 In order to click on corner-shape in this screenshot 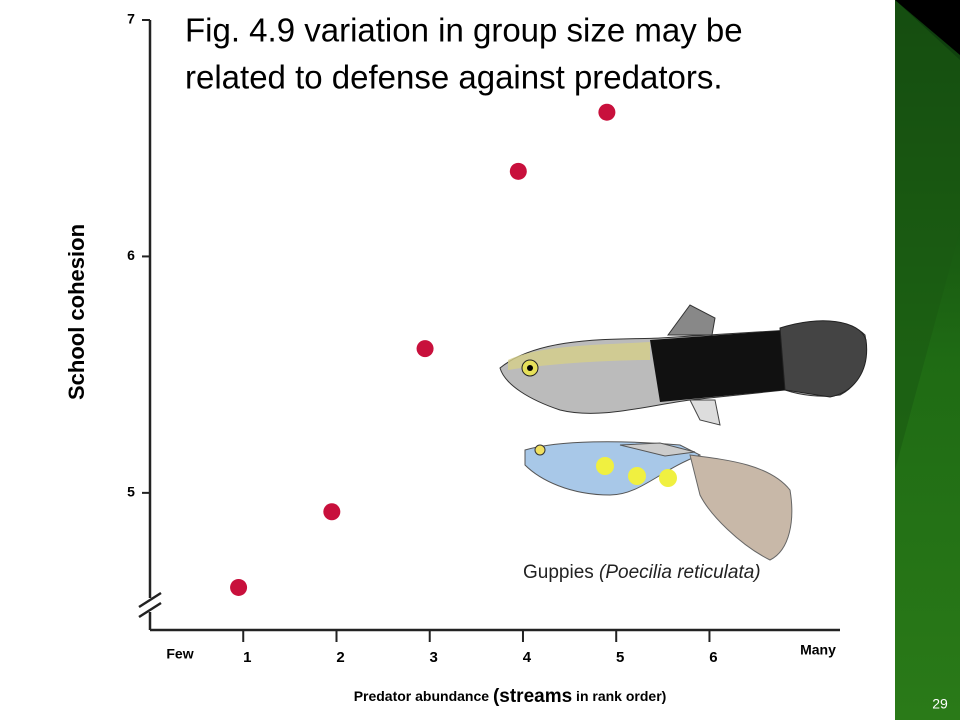, I will do `click(927, 27)`.